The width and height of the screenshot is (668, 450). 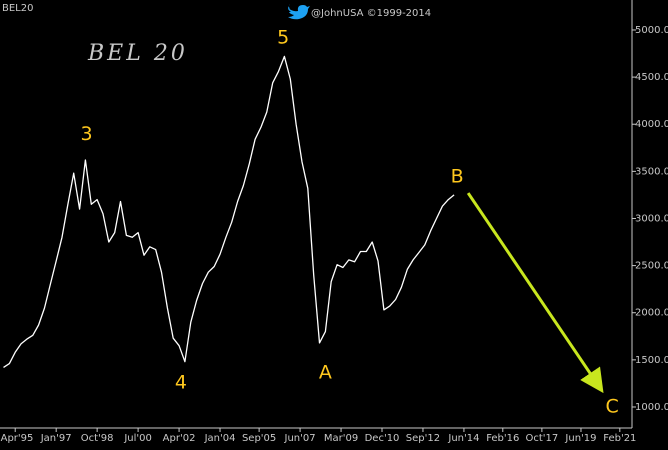 I want to click on wave-label: B, so click(x=457, y=177).